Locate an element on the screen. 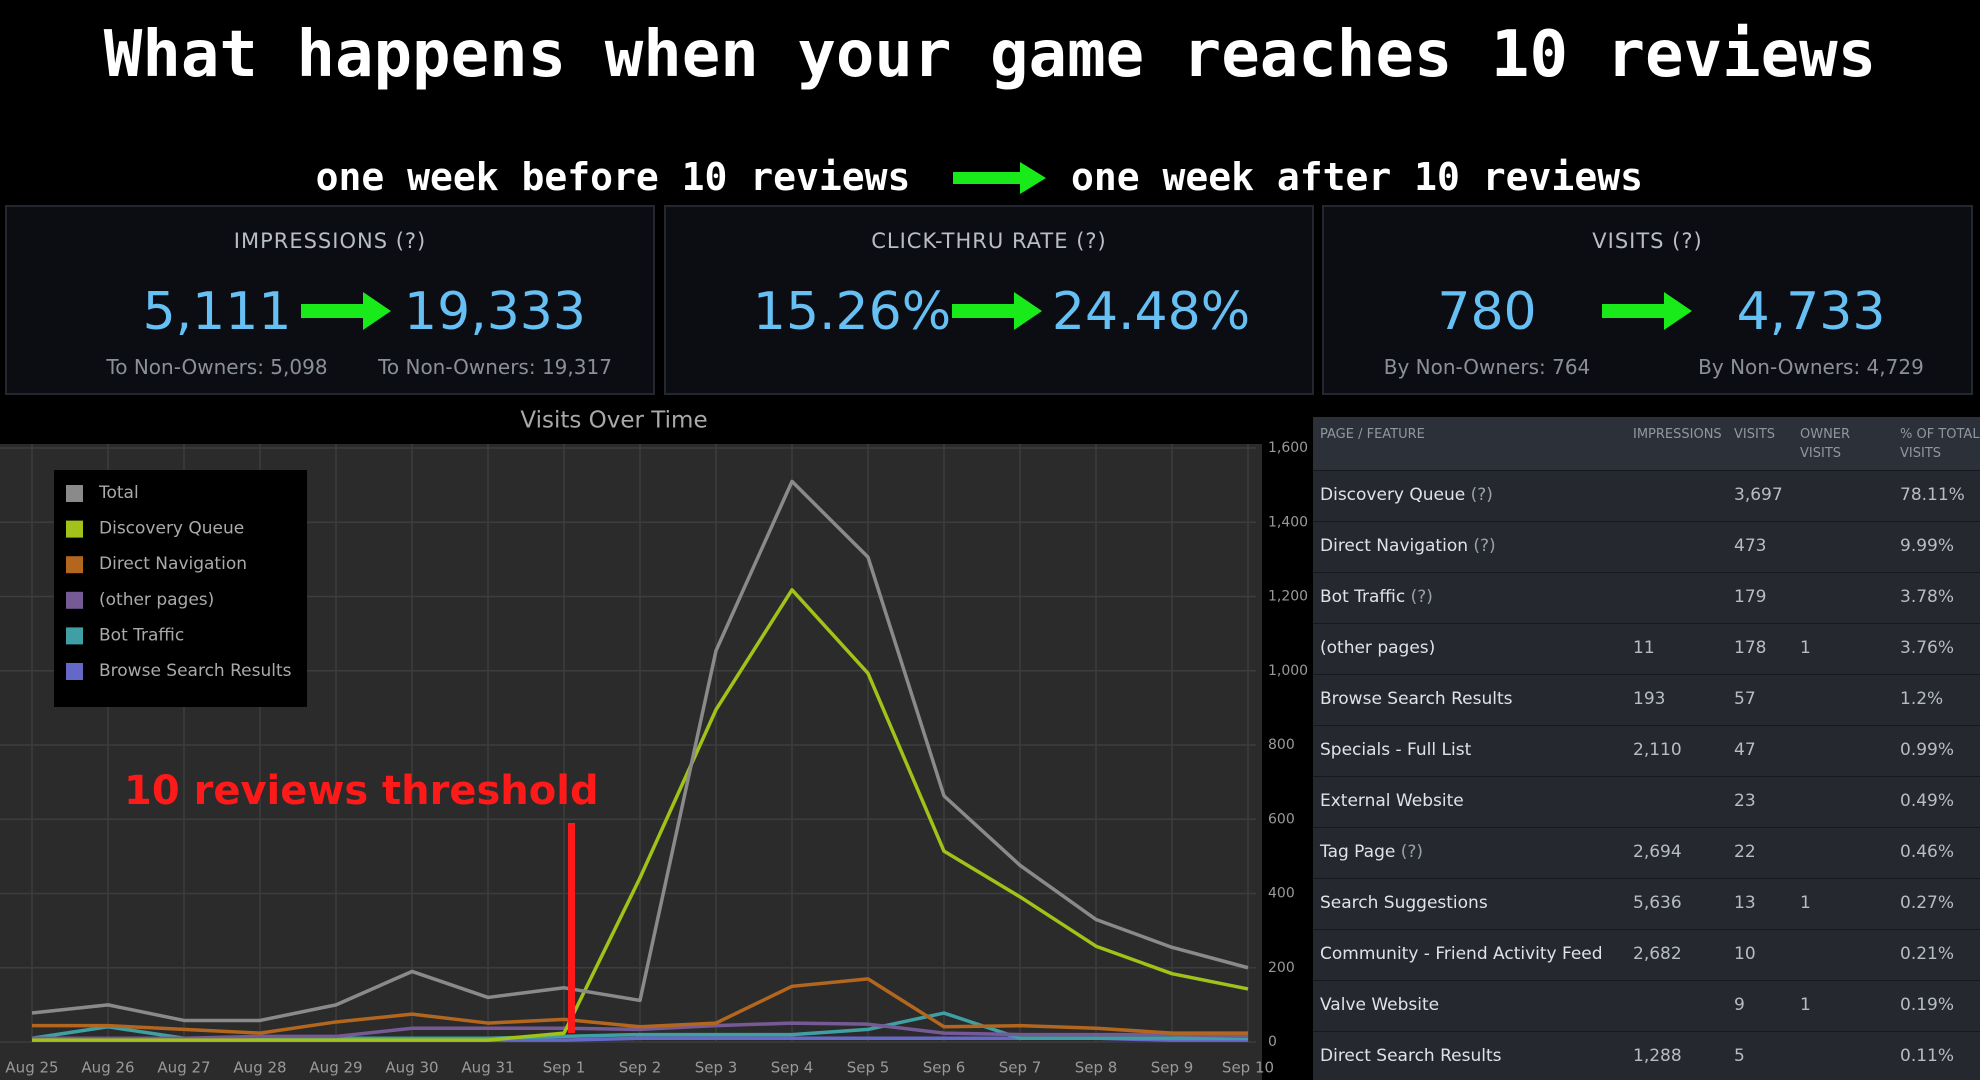 This screenshot has height=1080, width=1980. cell-visits: 47 is located at coordinates (1745, 750).